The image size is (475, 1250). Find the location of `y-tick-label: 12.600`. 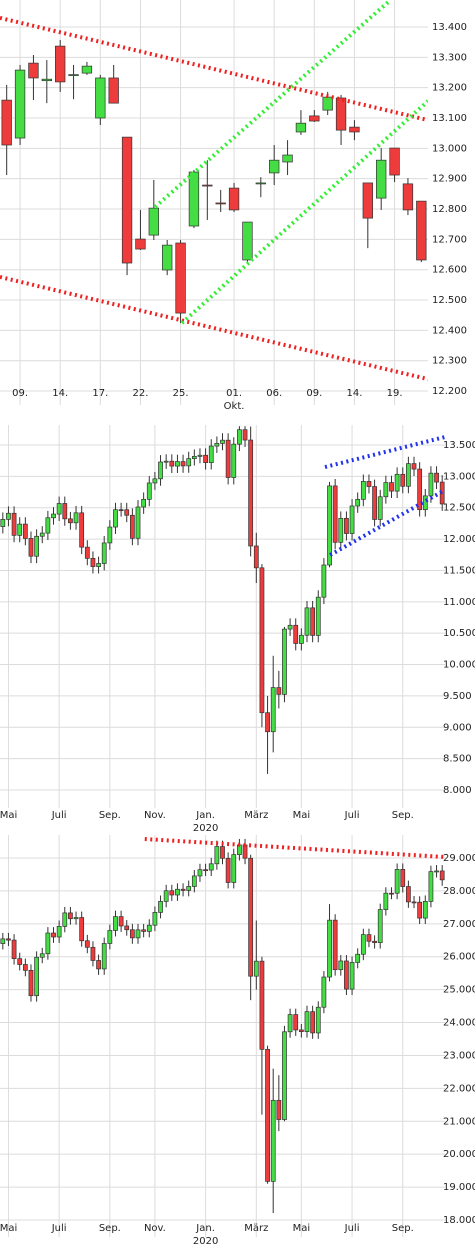

y-tick-label: 12.600 is located at coordinates (449, 270).